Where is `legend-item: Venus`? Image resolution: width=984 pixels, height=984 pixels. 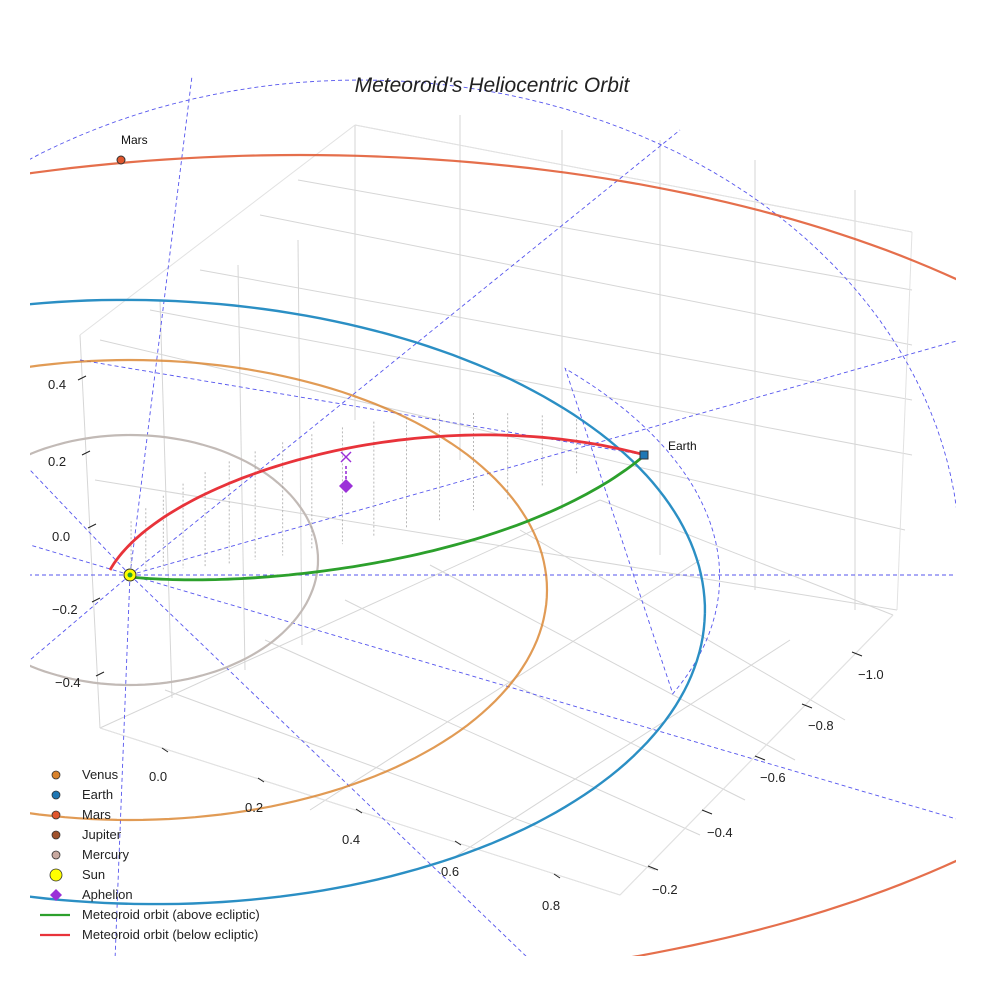
legend-item: Venus is located at coordinates (150, 775).